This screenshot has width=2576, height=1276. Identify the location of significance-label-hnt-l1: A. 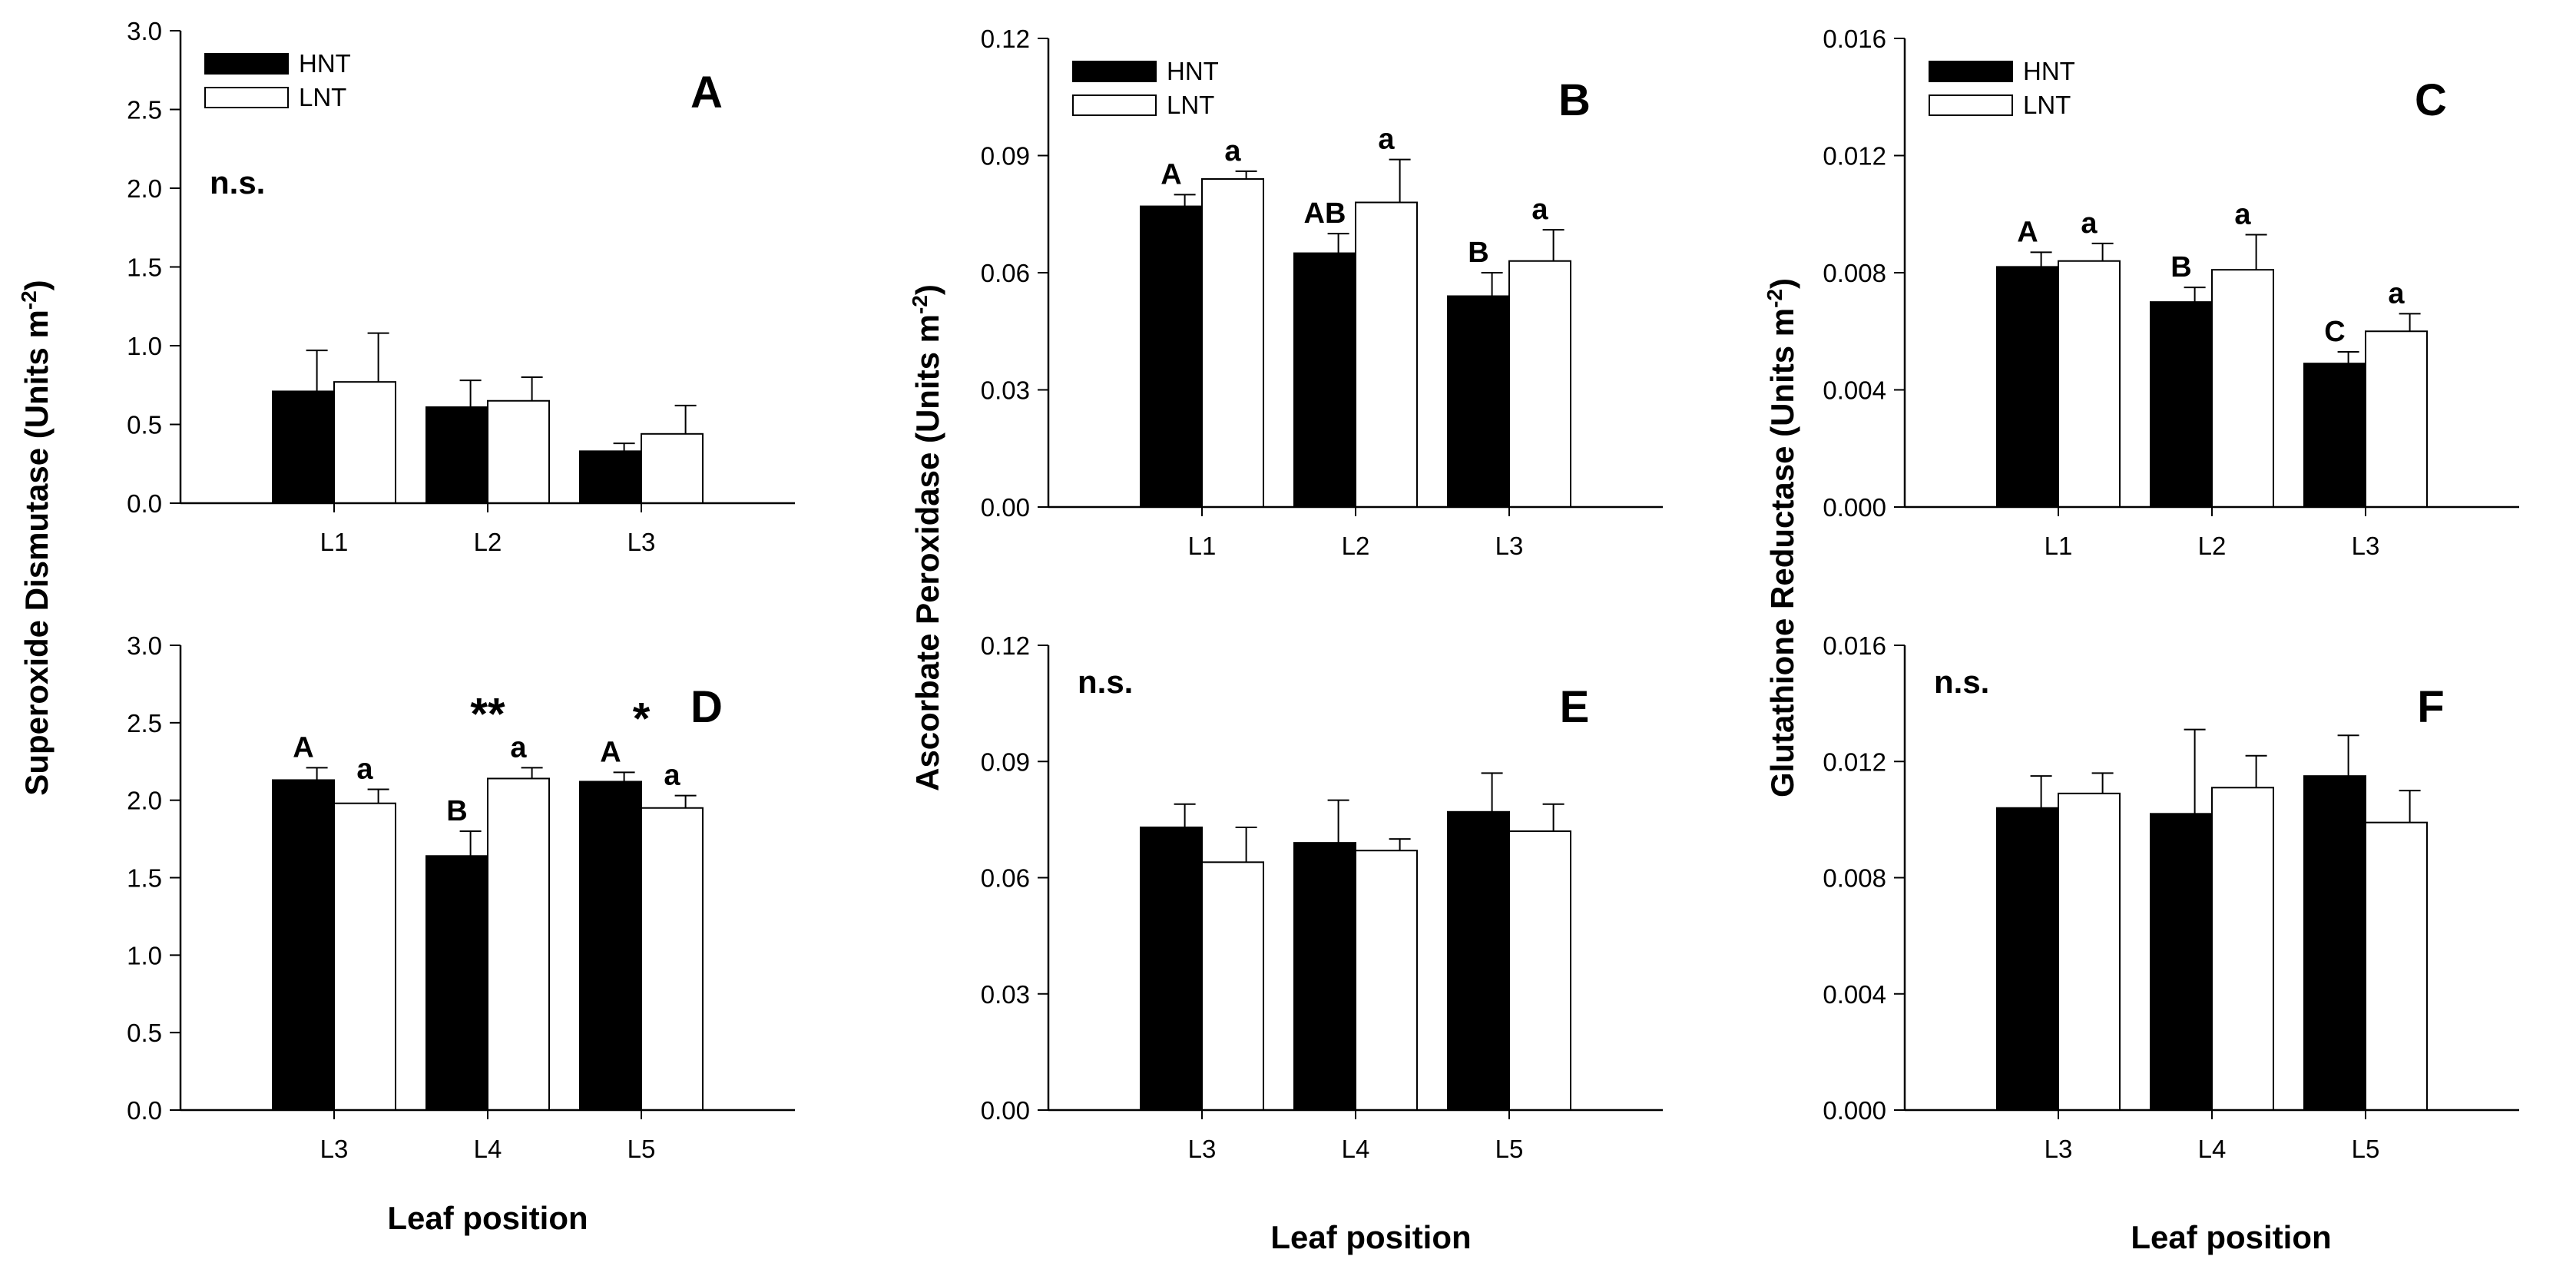
(1171, 174).